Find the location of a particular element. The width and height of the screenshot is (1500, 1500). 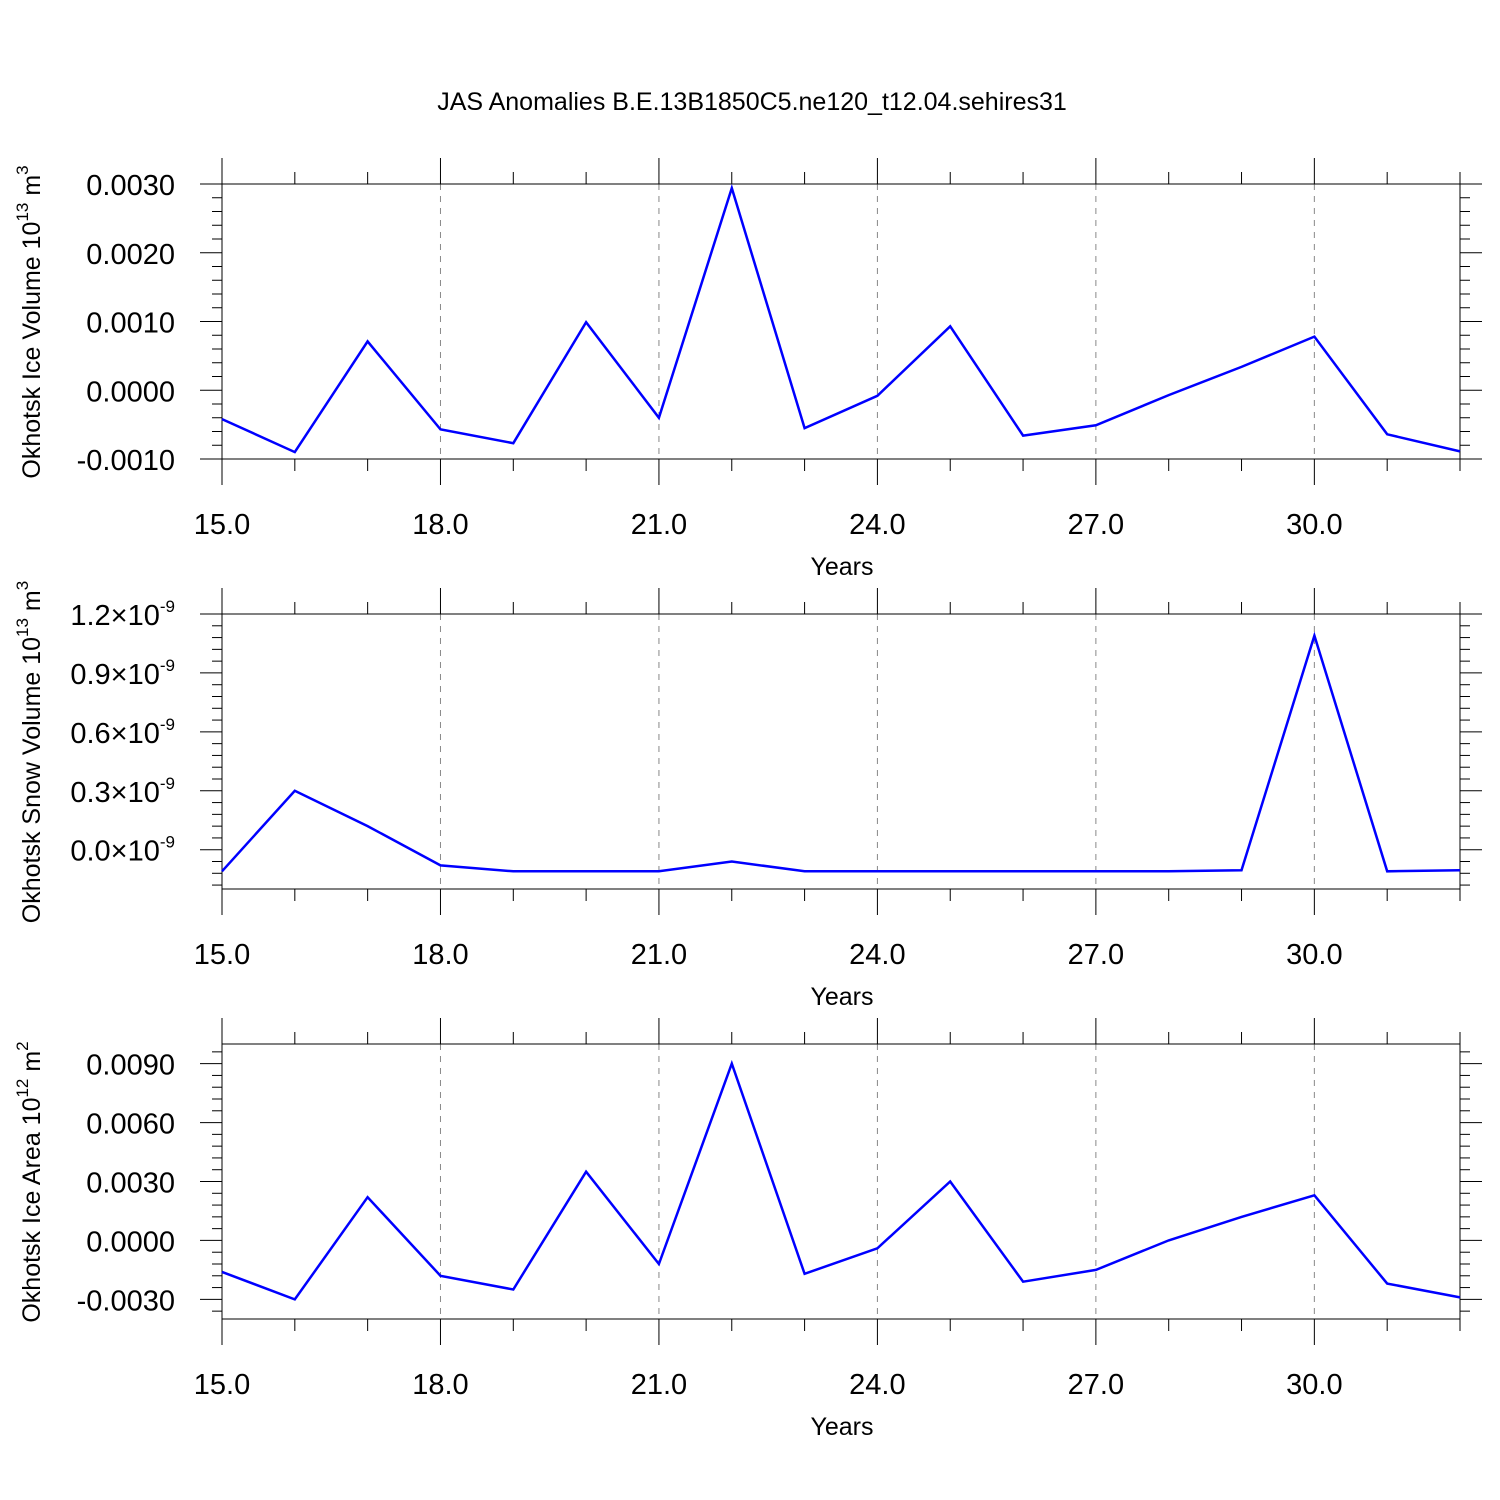

y-tick-label: 0.6×10⁻⁹ is located at coordinates (122, 732).